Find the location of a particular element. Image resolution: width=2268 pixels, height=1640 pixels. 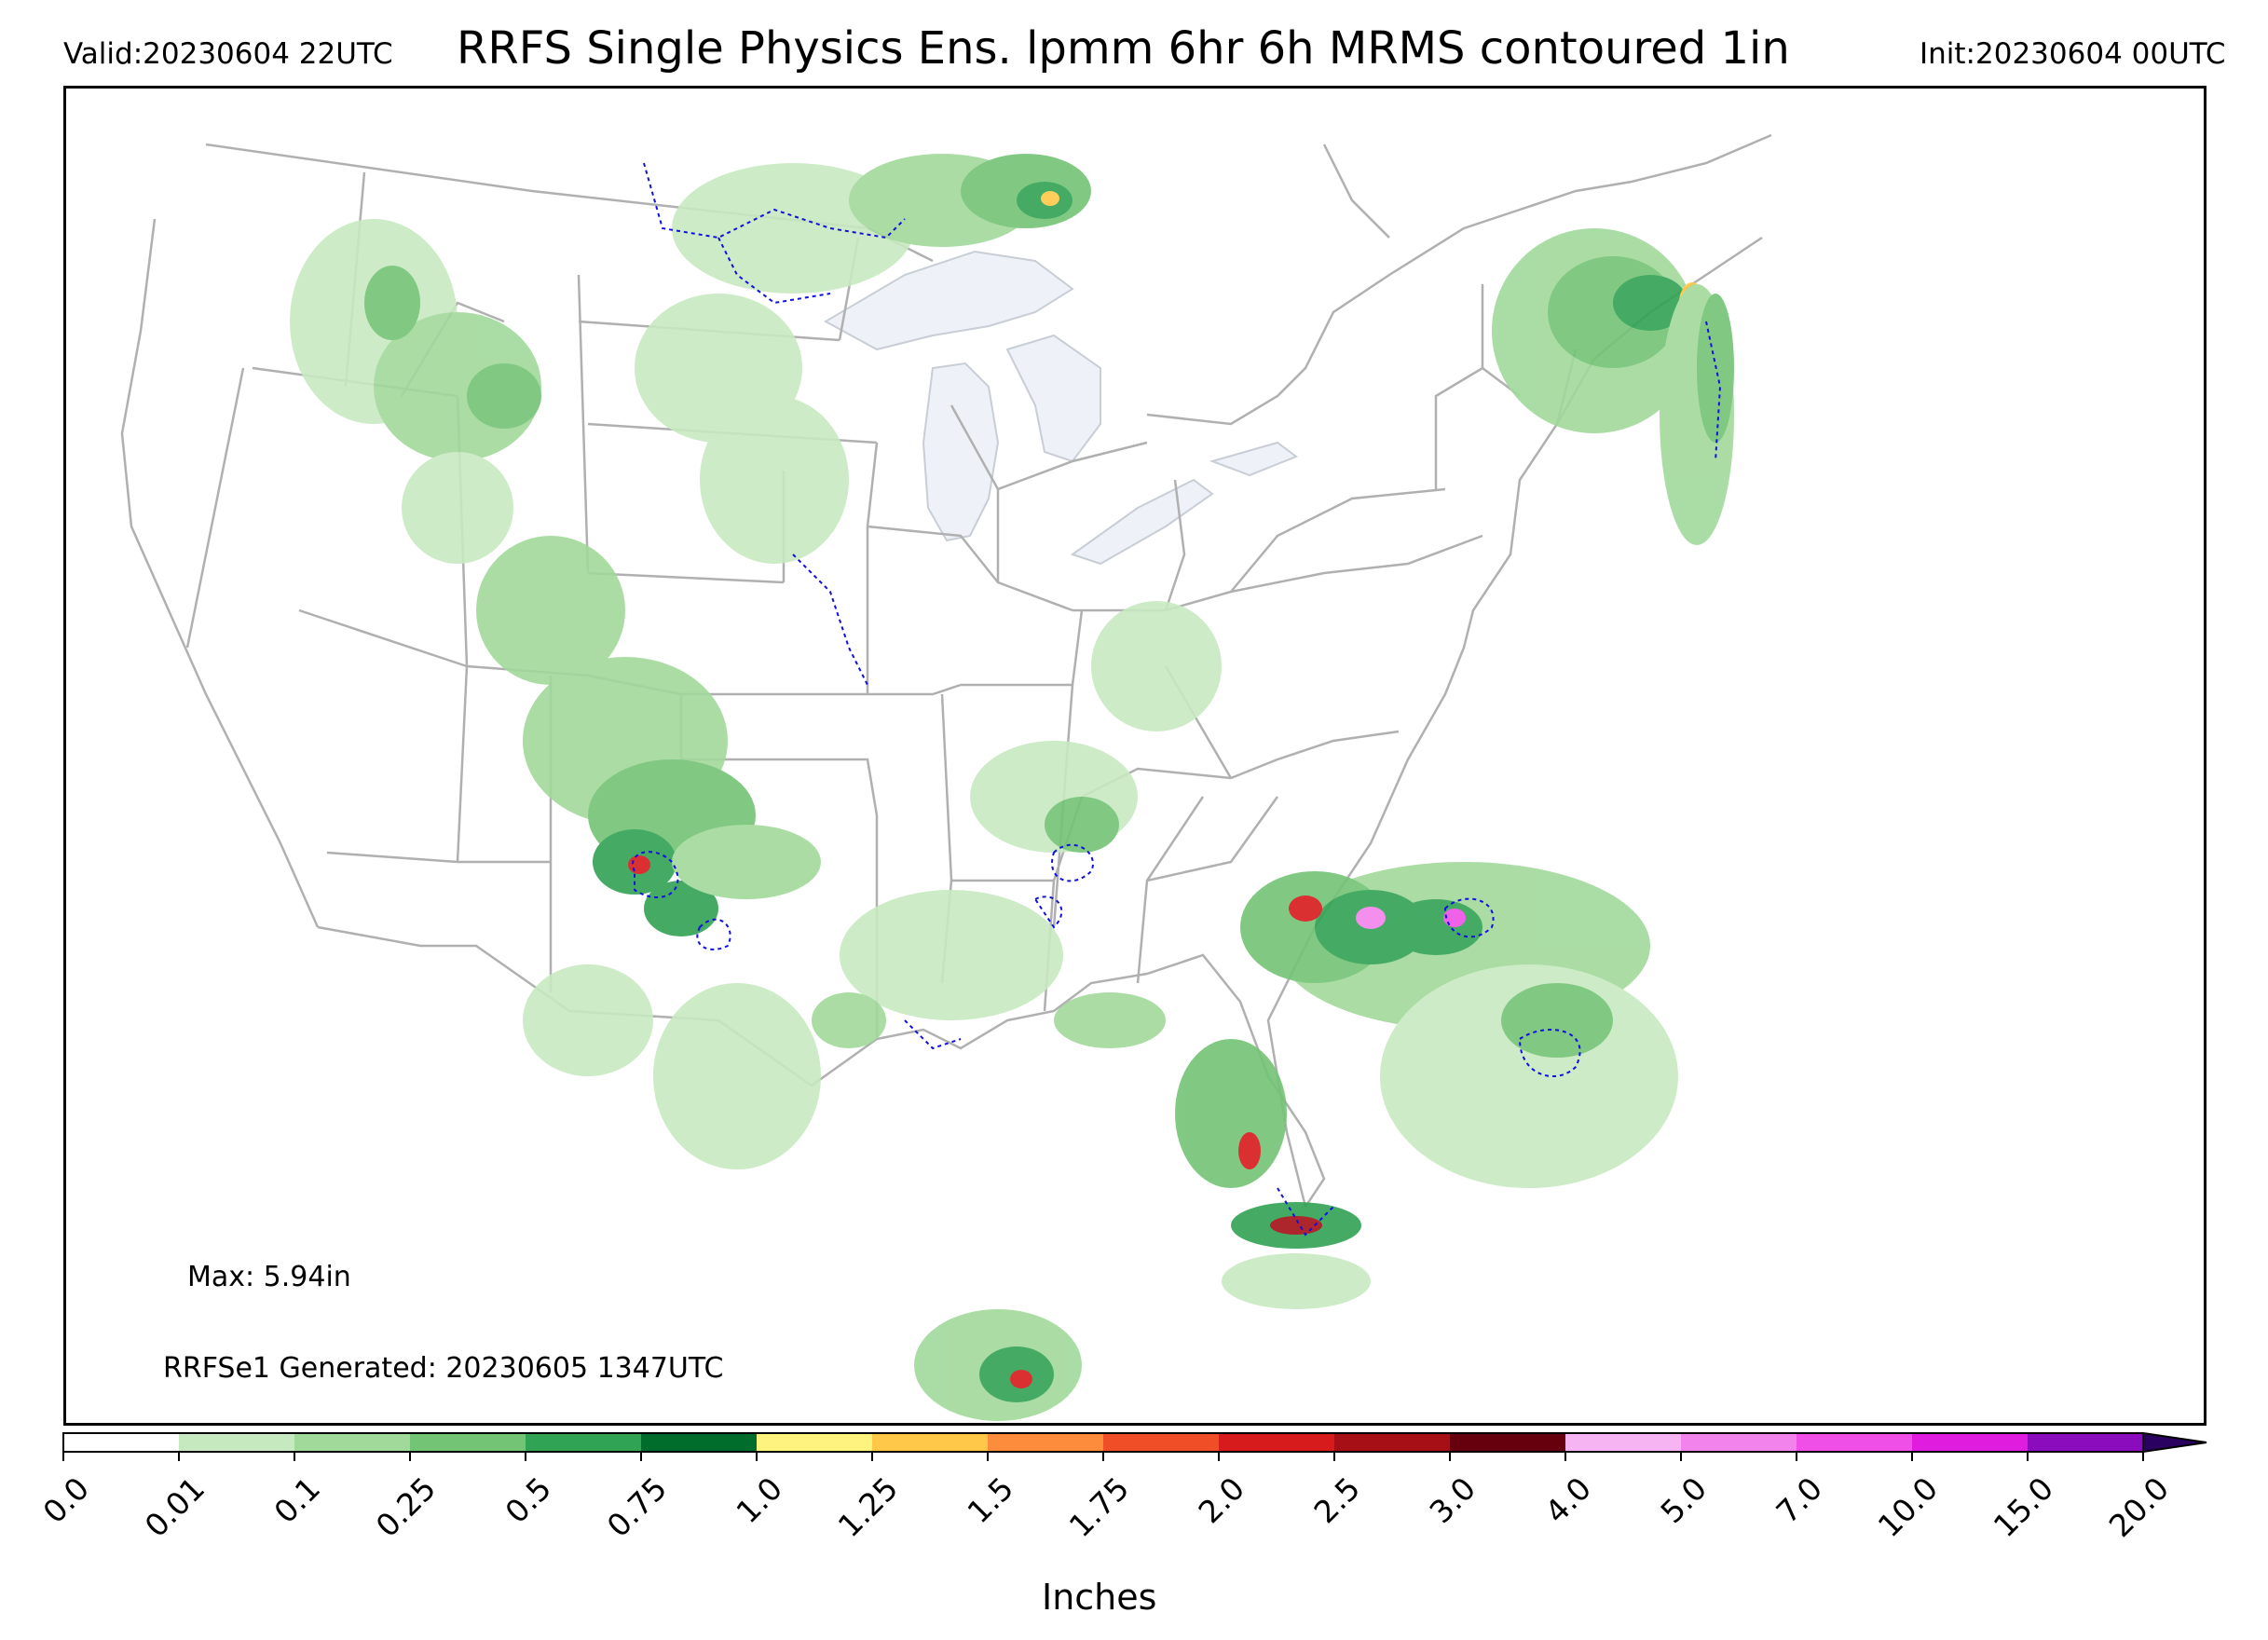

colorbar-tick-label: 0.01 is located at coordinates (175, 1507).